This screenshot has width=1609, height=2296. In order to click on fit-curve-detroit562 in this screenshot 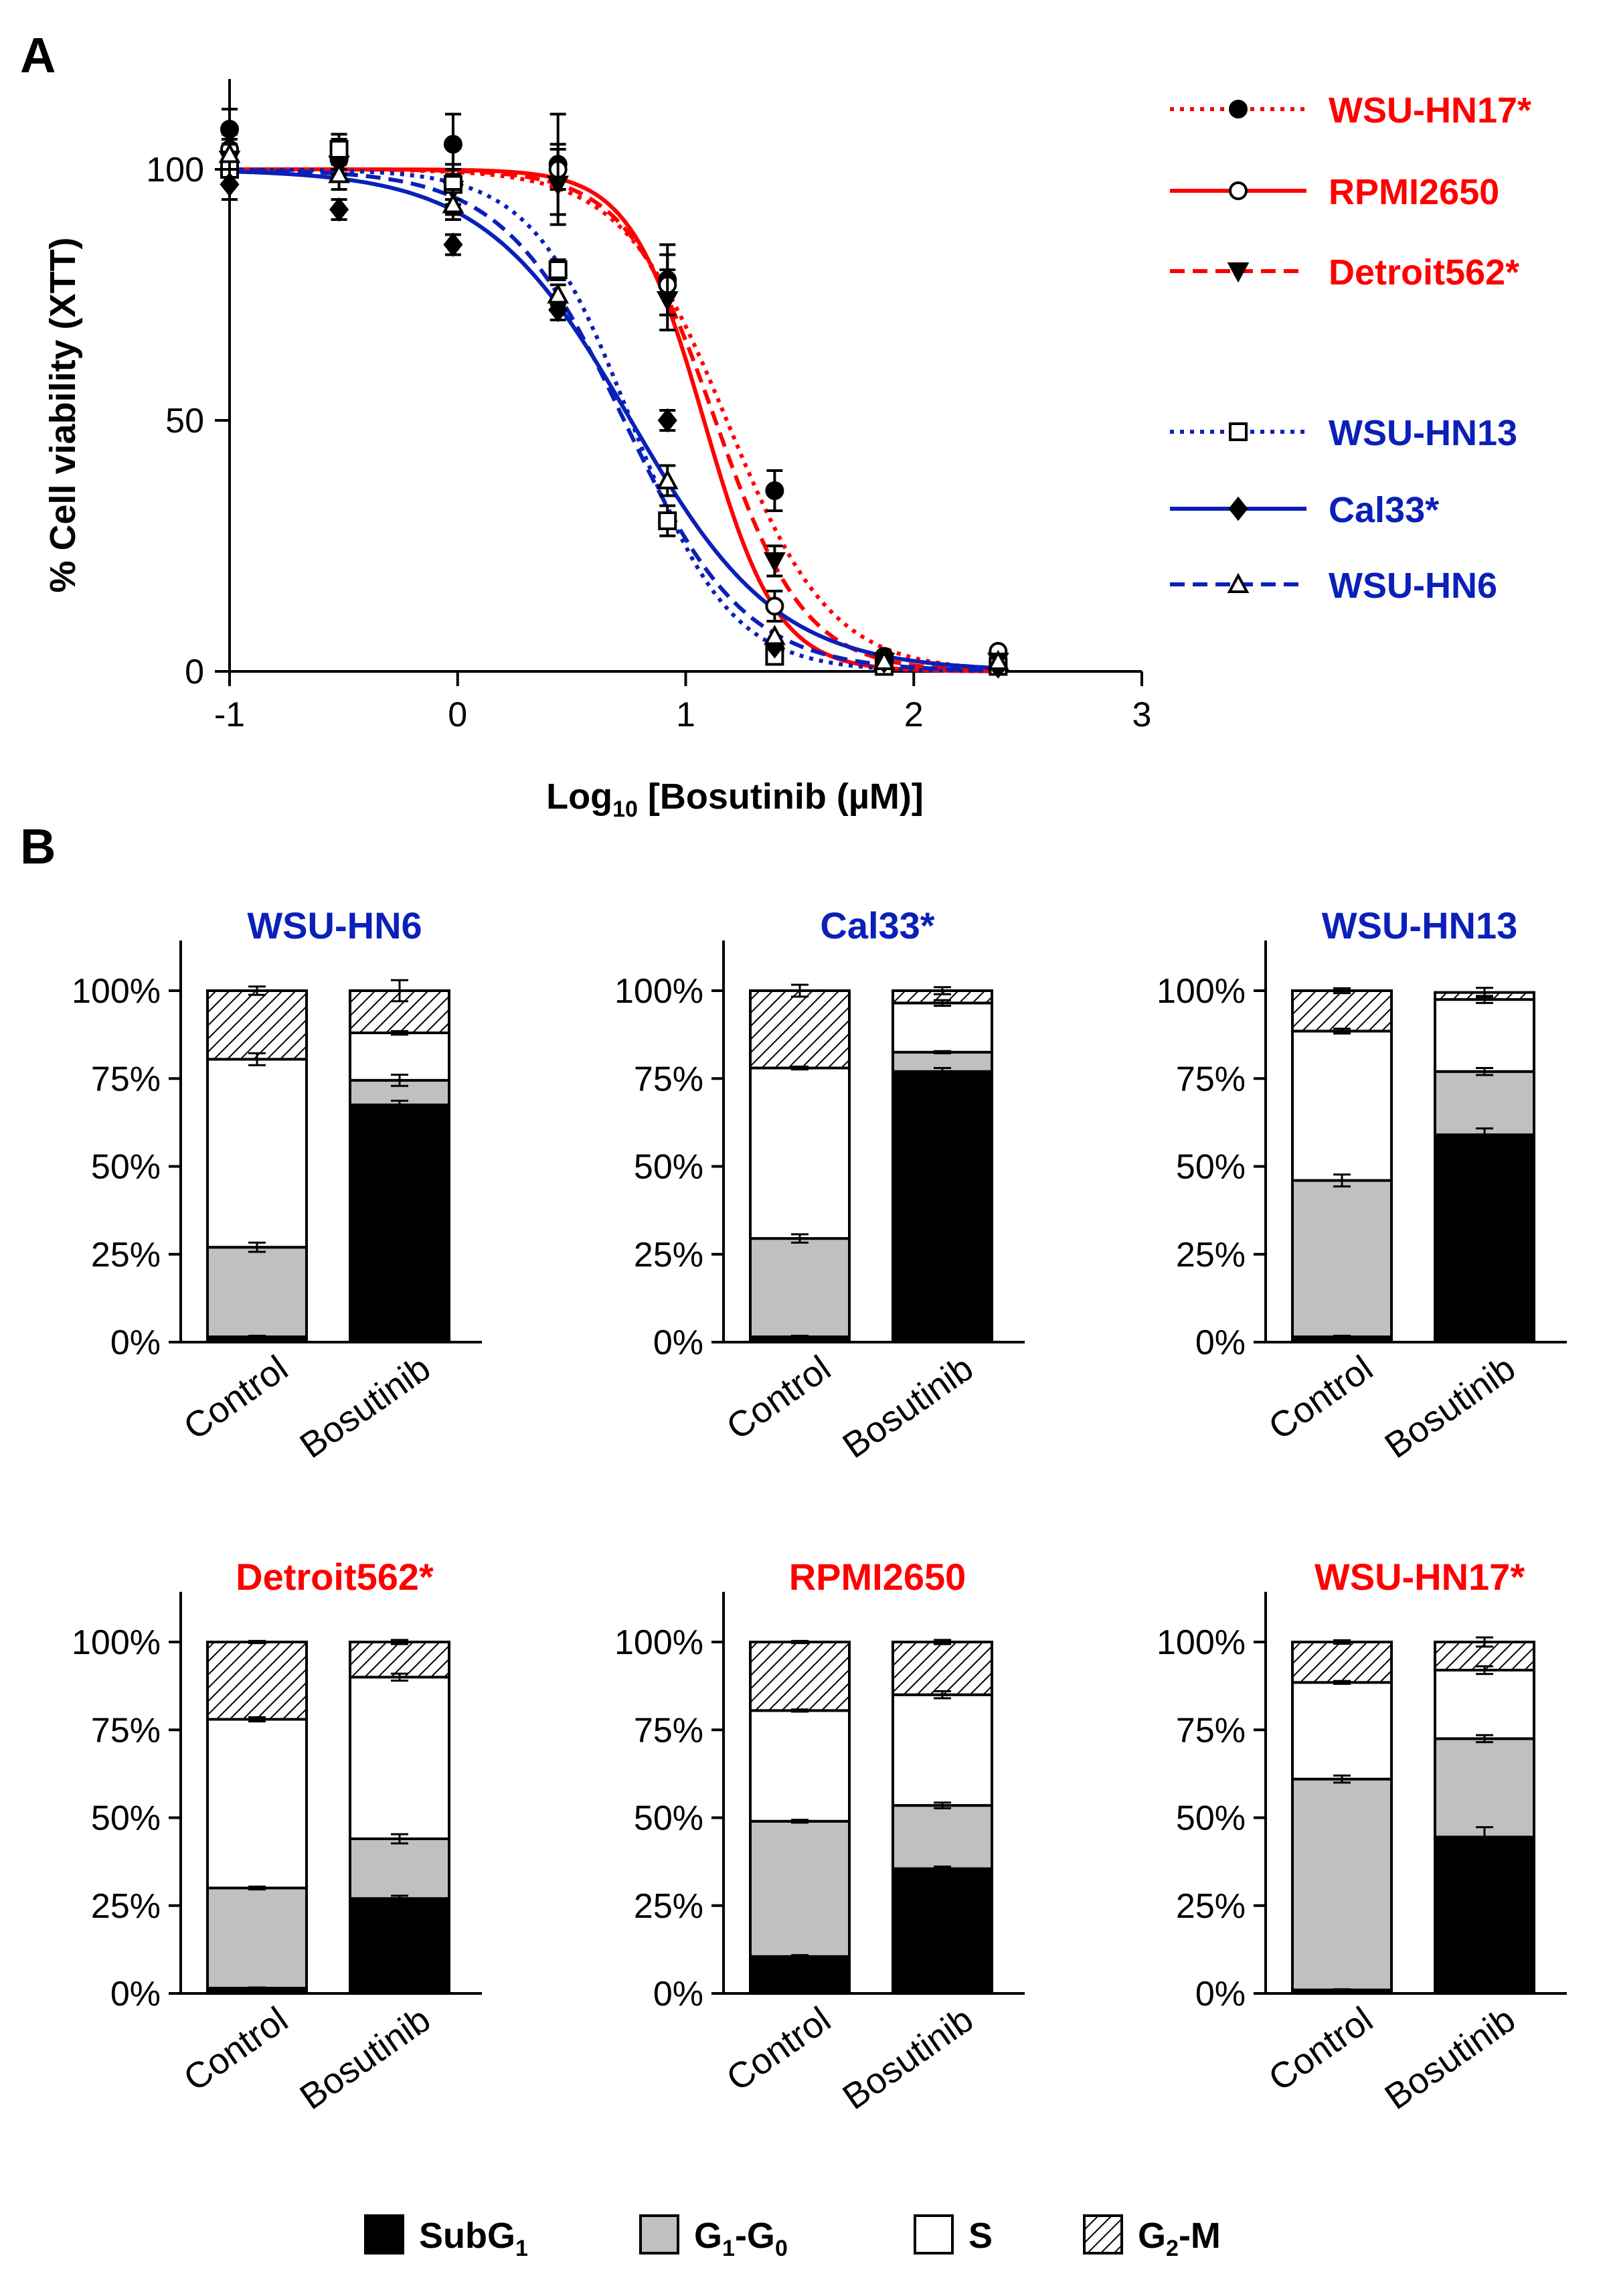, I will do `click(614, 420)`.